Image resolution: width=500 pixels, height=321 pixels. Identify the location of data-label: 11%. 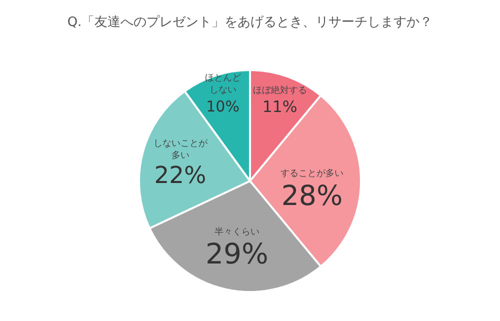
(280, 106).